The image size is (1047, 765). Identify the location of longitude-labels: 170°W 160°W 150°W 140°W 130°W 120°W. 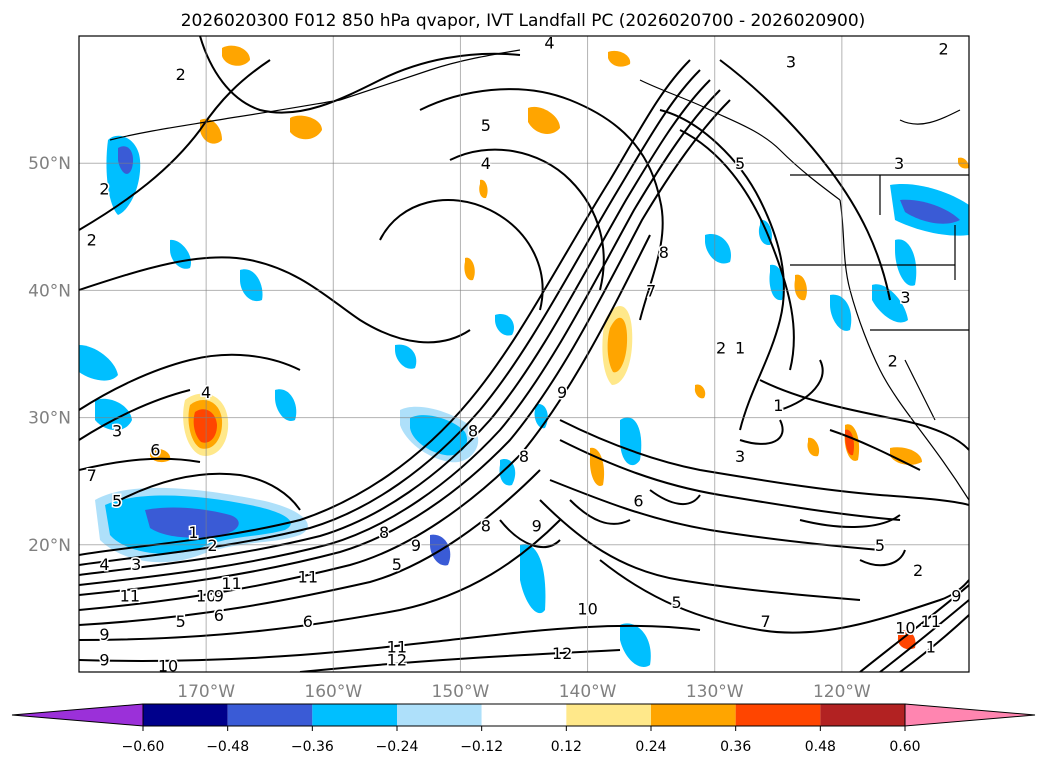
(524, 692).